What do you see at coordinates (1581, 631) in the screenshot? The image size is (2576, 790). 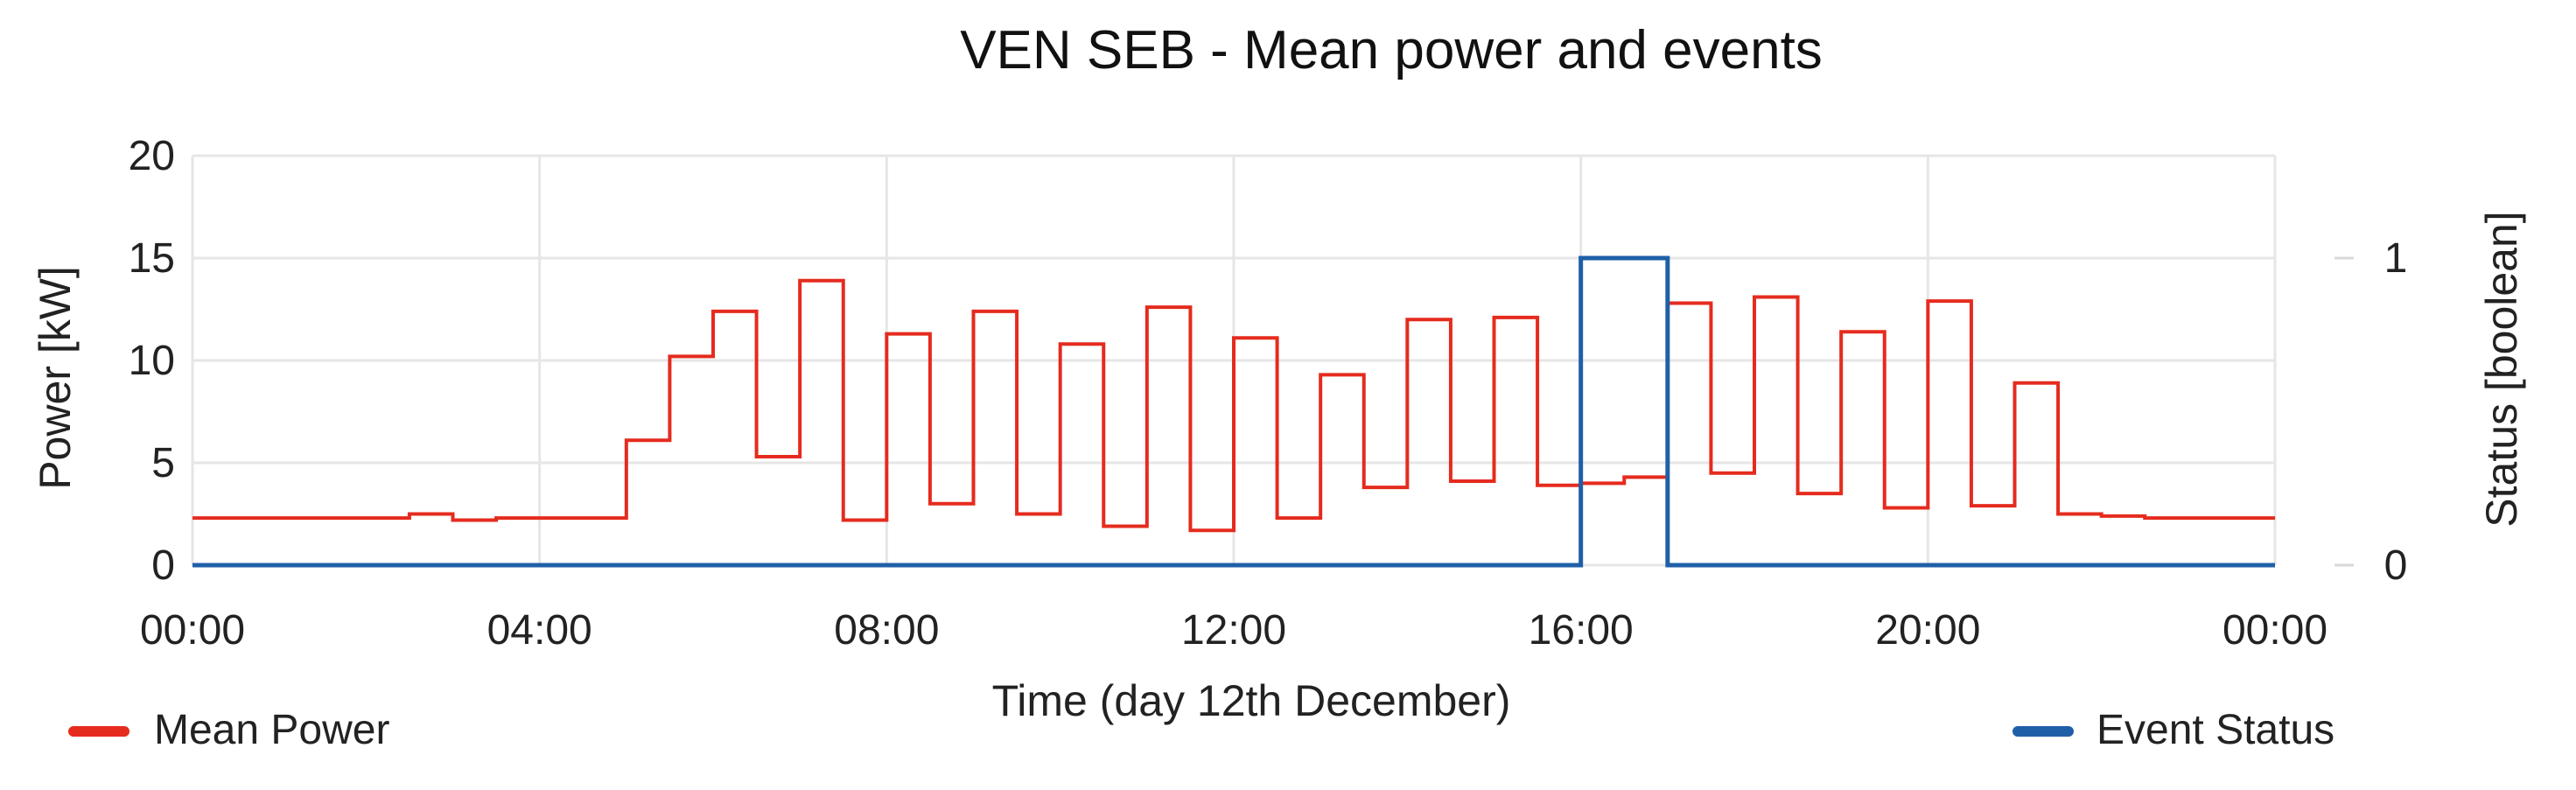 I see `x-tick-label: 16:00` at bounding box center [1581, 631].